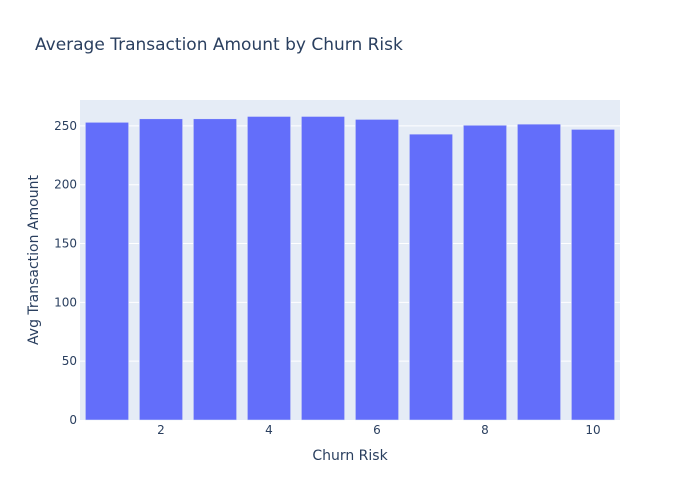 Image resolution: width=700 pixels, height=504 pixels. Describe the element at coordinates (269, 430) in the screenshot. I see `x-tick-label: 4` at that location.